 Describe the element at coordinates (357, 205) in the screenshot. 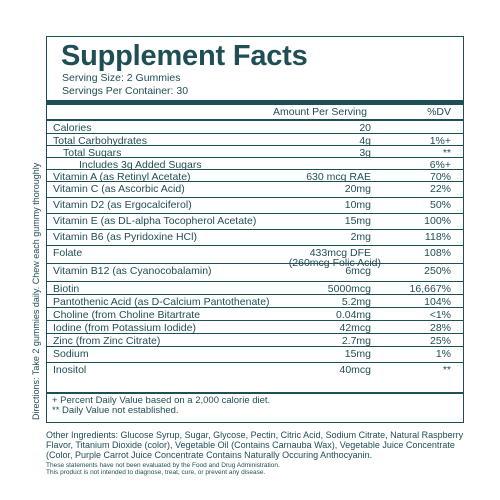

I see `nutrient-amount: 10mg` at that location.